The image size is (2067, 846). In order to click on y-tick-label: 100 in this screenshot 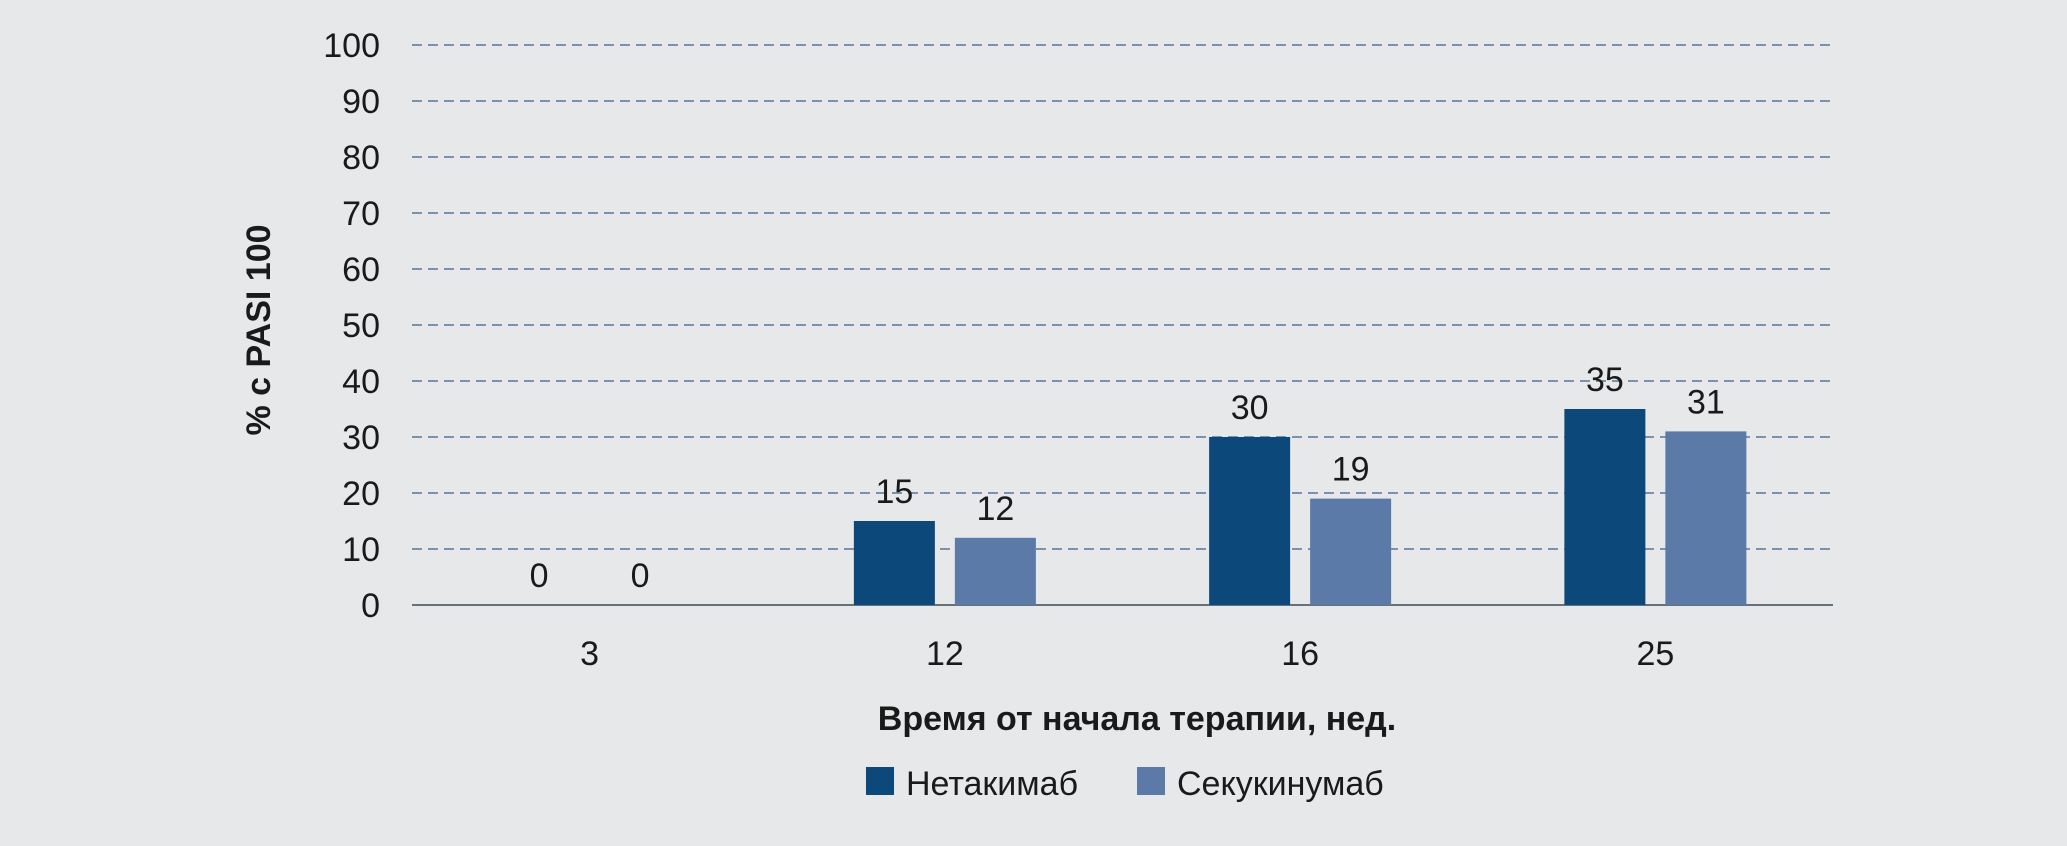, I will do `click(351, 46)`.